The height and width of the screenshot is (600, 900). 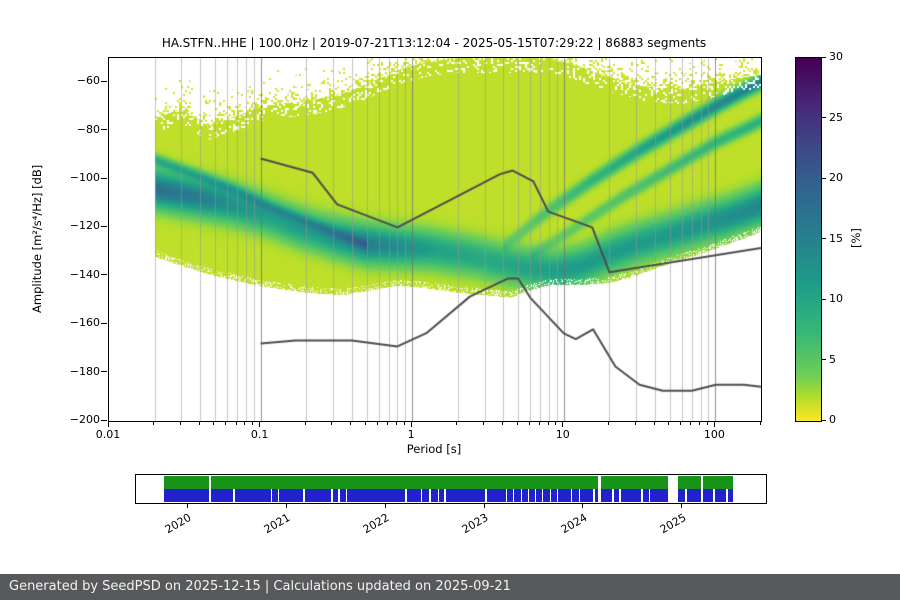 I want to click on y-tick-label: −100, so click(x=84, y=177).